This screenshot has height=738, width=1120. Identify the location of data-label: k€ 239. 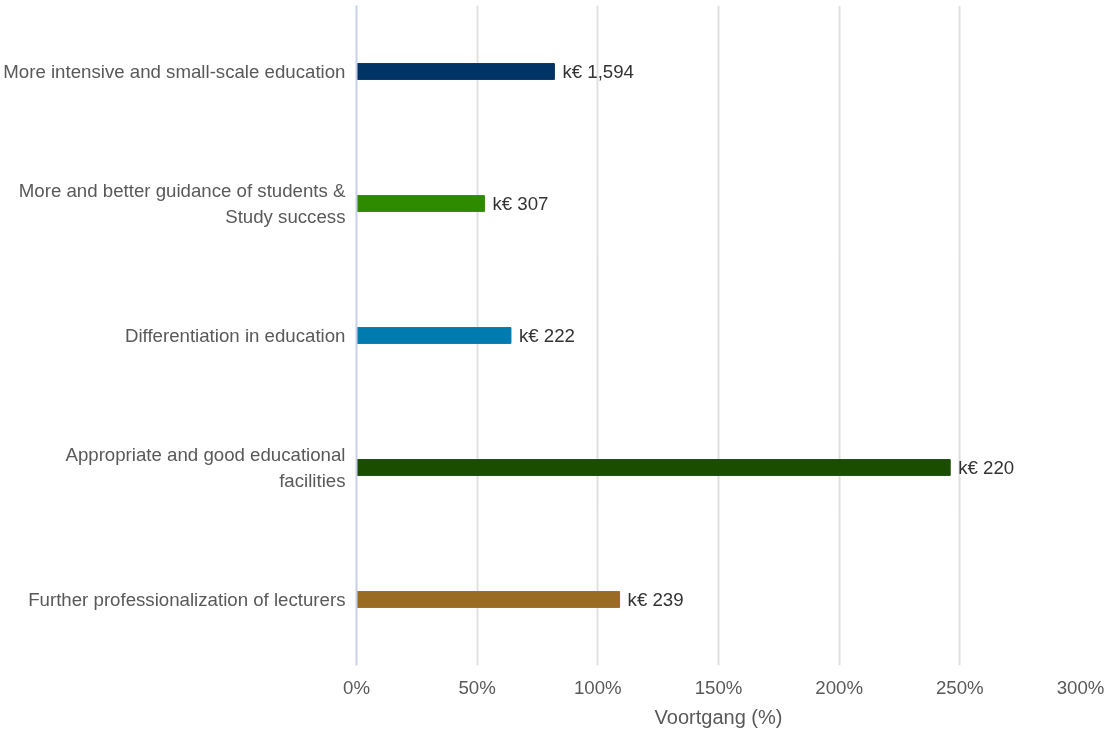
(655, 599).